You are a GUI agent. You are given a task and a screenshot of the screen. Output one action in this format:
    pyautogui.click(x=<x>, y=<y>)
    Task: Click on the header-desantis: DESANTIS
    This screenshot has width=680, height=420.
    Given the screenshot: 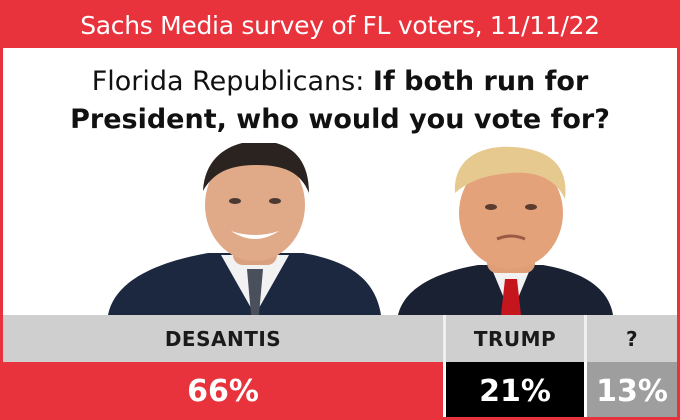 What is the action you would take?
    pyautogui.click(x=223, y=338)
    